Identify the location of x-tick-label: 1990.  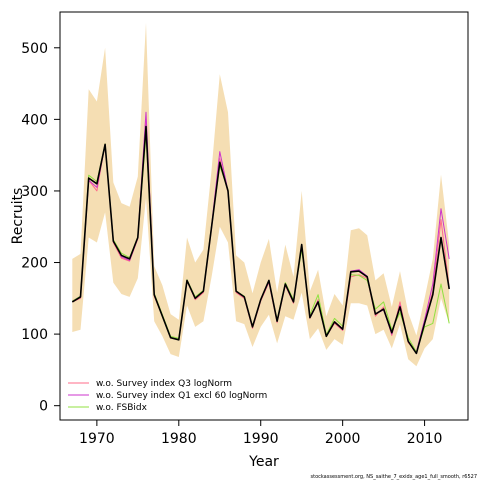
(261, 439).